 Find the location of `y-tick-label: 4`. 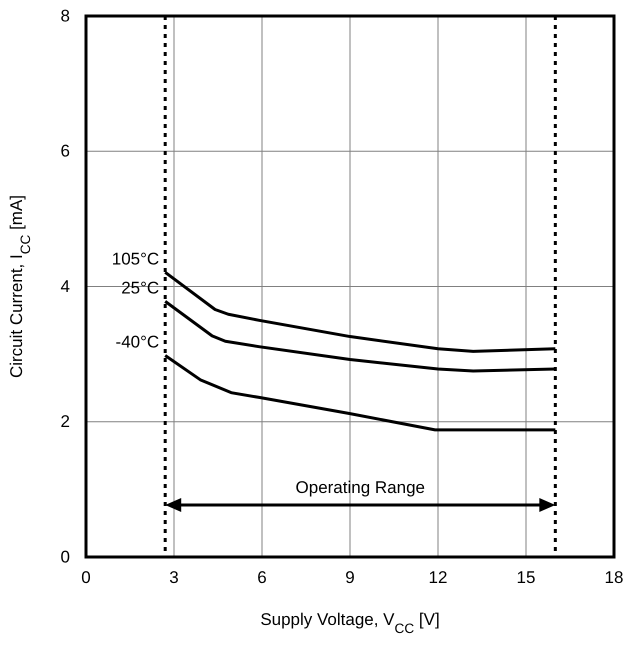

y-tick-label: 4 is located at coordinates (65, 286).